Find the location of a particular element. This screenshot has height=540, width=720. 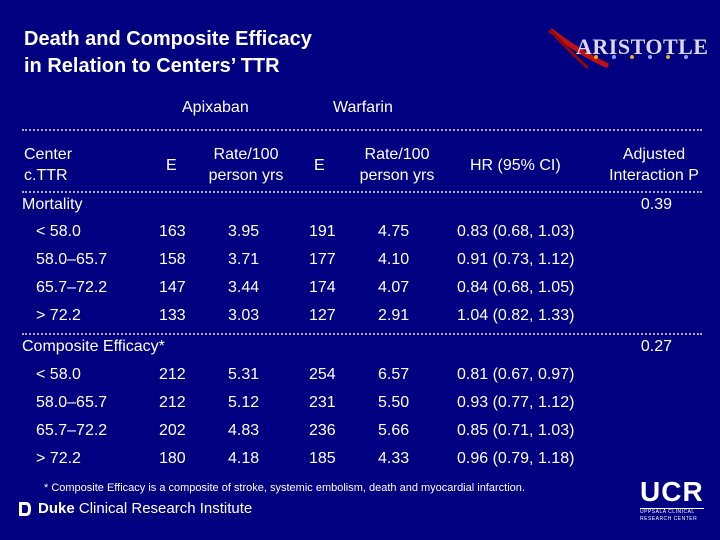

cell-ae: 180 is located at coordinates (172, 458).